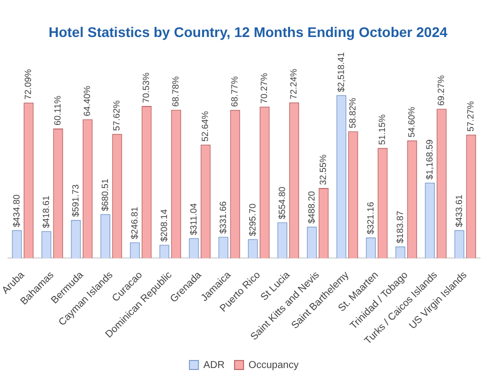 The image size is (496, 380). What do you see at coordinates (117, 115) in the screenshot?
I see `data-label: 57.62%` at bounding box center [117, 115].